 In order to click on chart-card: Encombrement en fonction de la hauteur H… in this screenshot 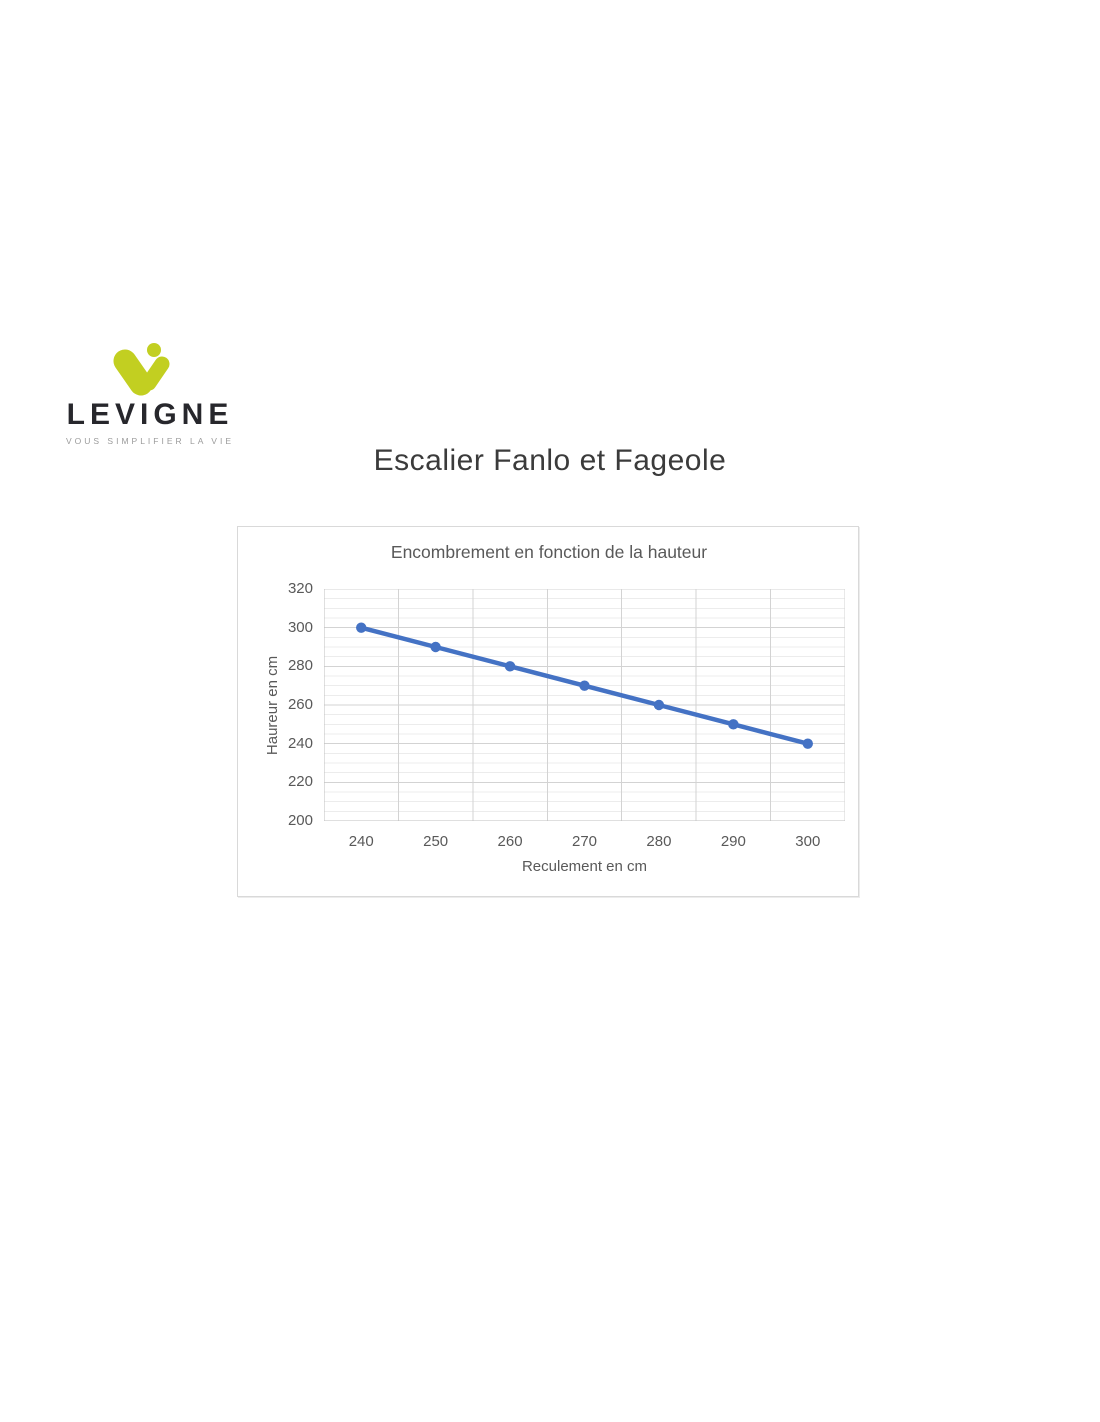, I will do `click(548, 711)`.